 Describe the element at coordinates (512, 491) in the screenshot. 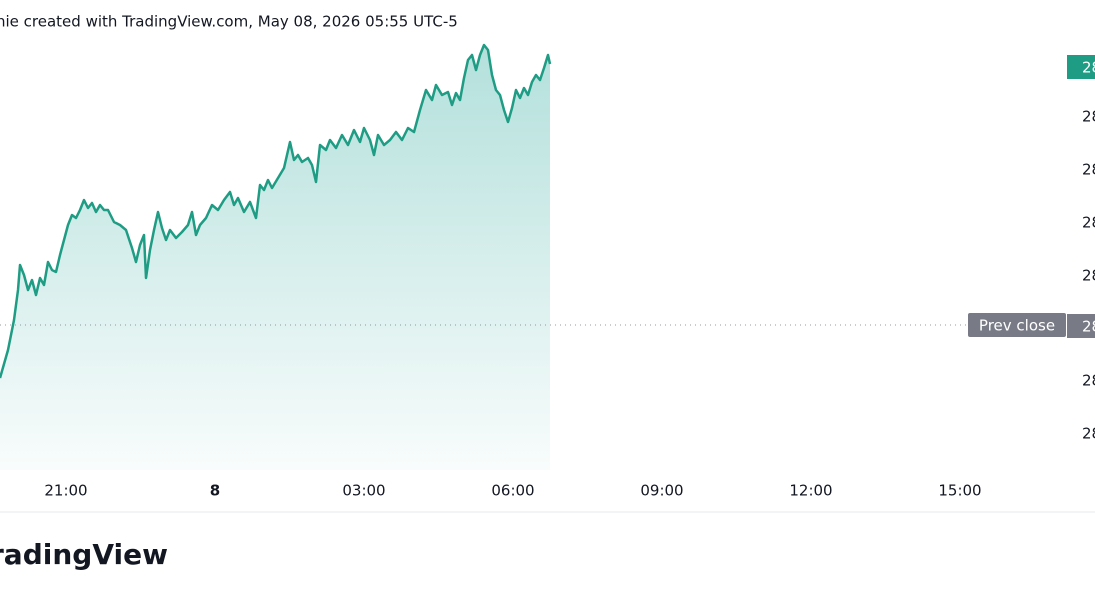

I see `x-tick-label: 06:00` at that location.